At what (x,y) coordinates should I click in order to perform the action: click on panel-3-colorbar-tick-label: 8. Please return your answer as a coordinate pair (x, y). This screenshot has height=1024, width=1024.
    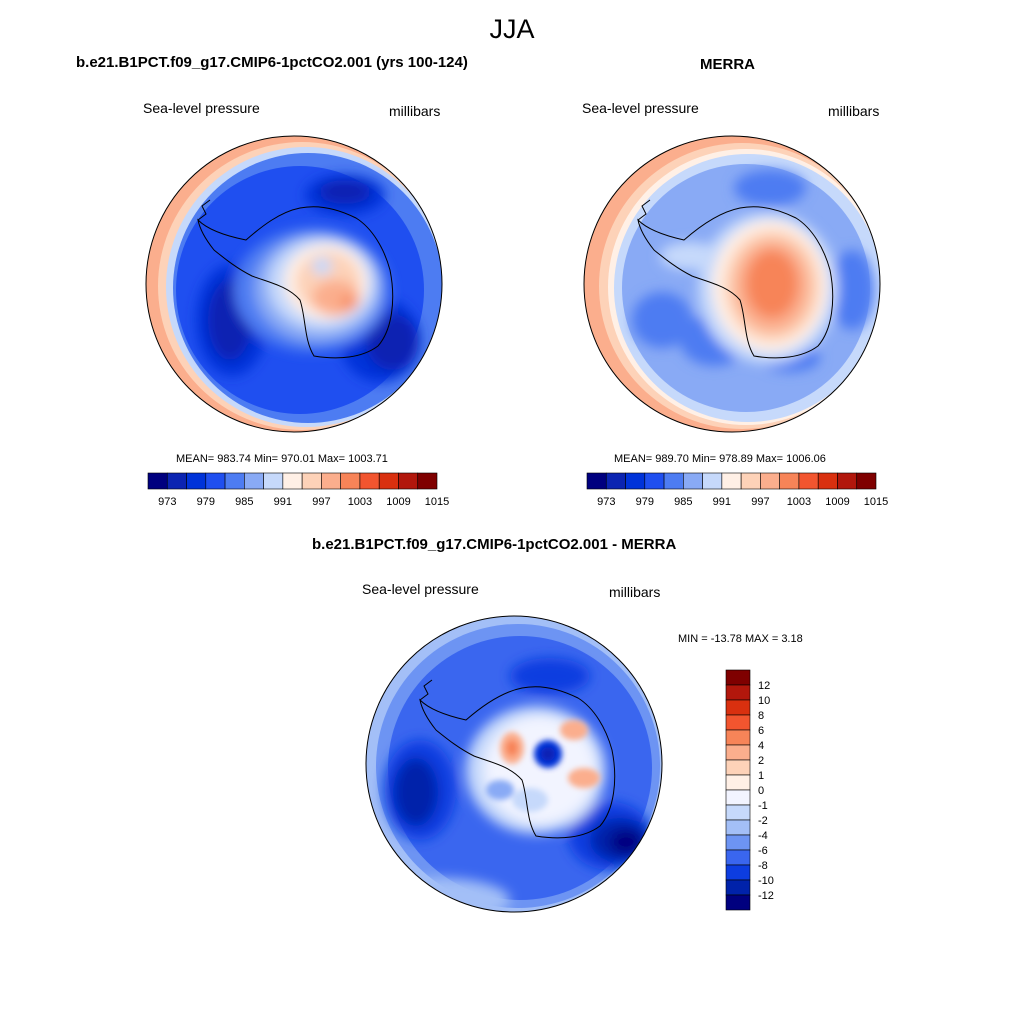
    Looking at the image, I should click on (761, 716).